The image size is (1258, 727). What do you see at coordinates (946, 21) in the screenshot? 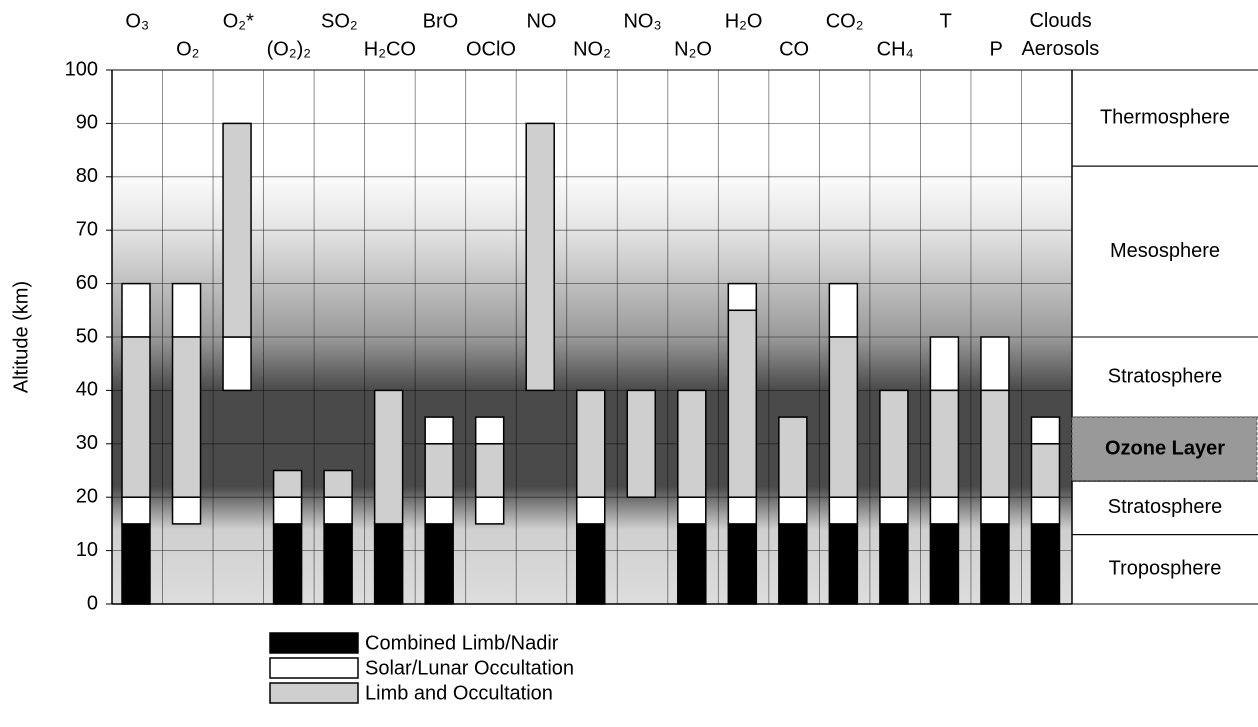
I see `category-label: T` at bounding box center [946, 21].